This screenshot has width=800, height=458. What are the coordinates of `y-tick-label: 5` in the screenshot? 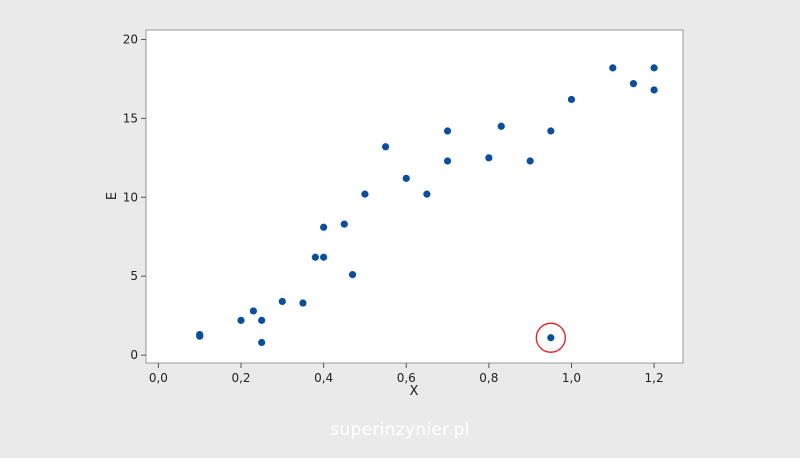 It's located at (134, 276).